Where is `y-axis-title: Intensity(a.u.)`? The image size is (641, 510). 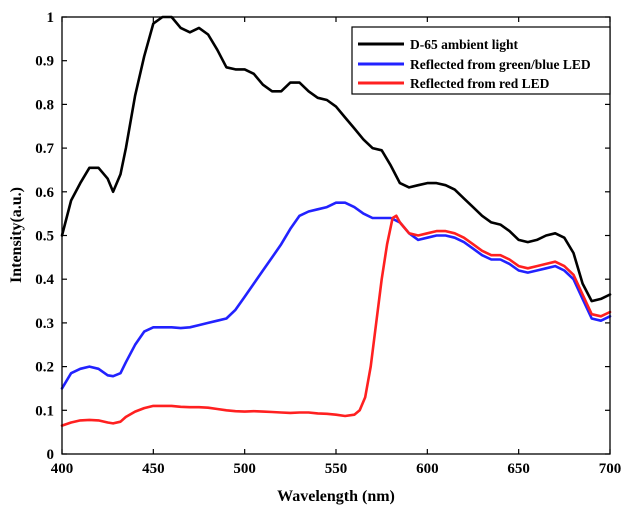 y-axis-title: Intensity(a.u.) is located at coordinates (16, 235).